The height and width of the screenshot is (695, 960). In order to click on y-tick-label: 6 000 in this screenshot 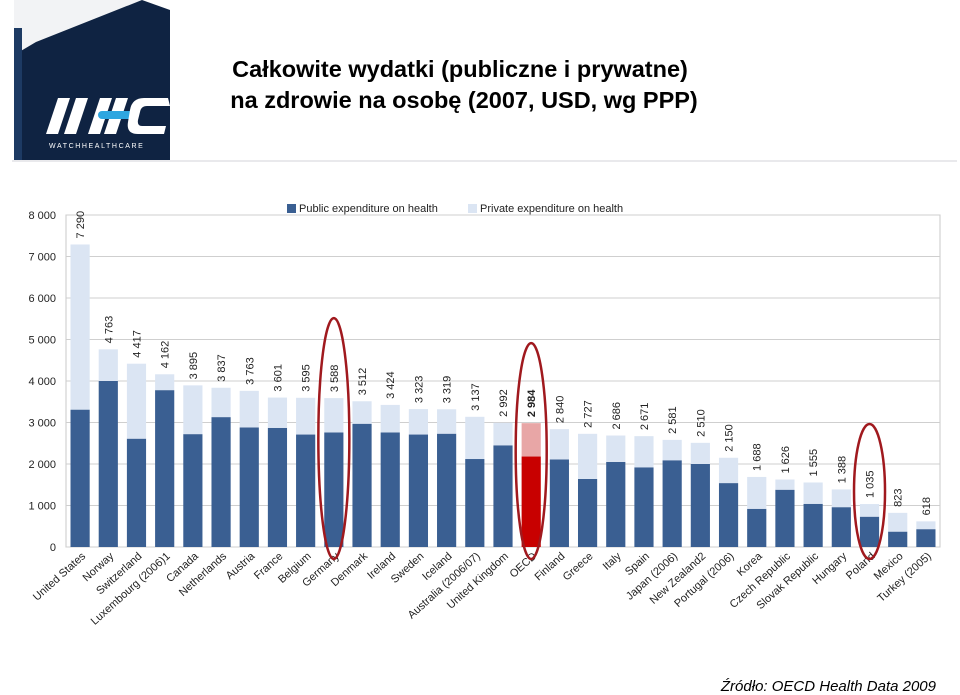, I will do `click(42, 299)`.